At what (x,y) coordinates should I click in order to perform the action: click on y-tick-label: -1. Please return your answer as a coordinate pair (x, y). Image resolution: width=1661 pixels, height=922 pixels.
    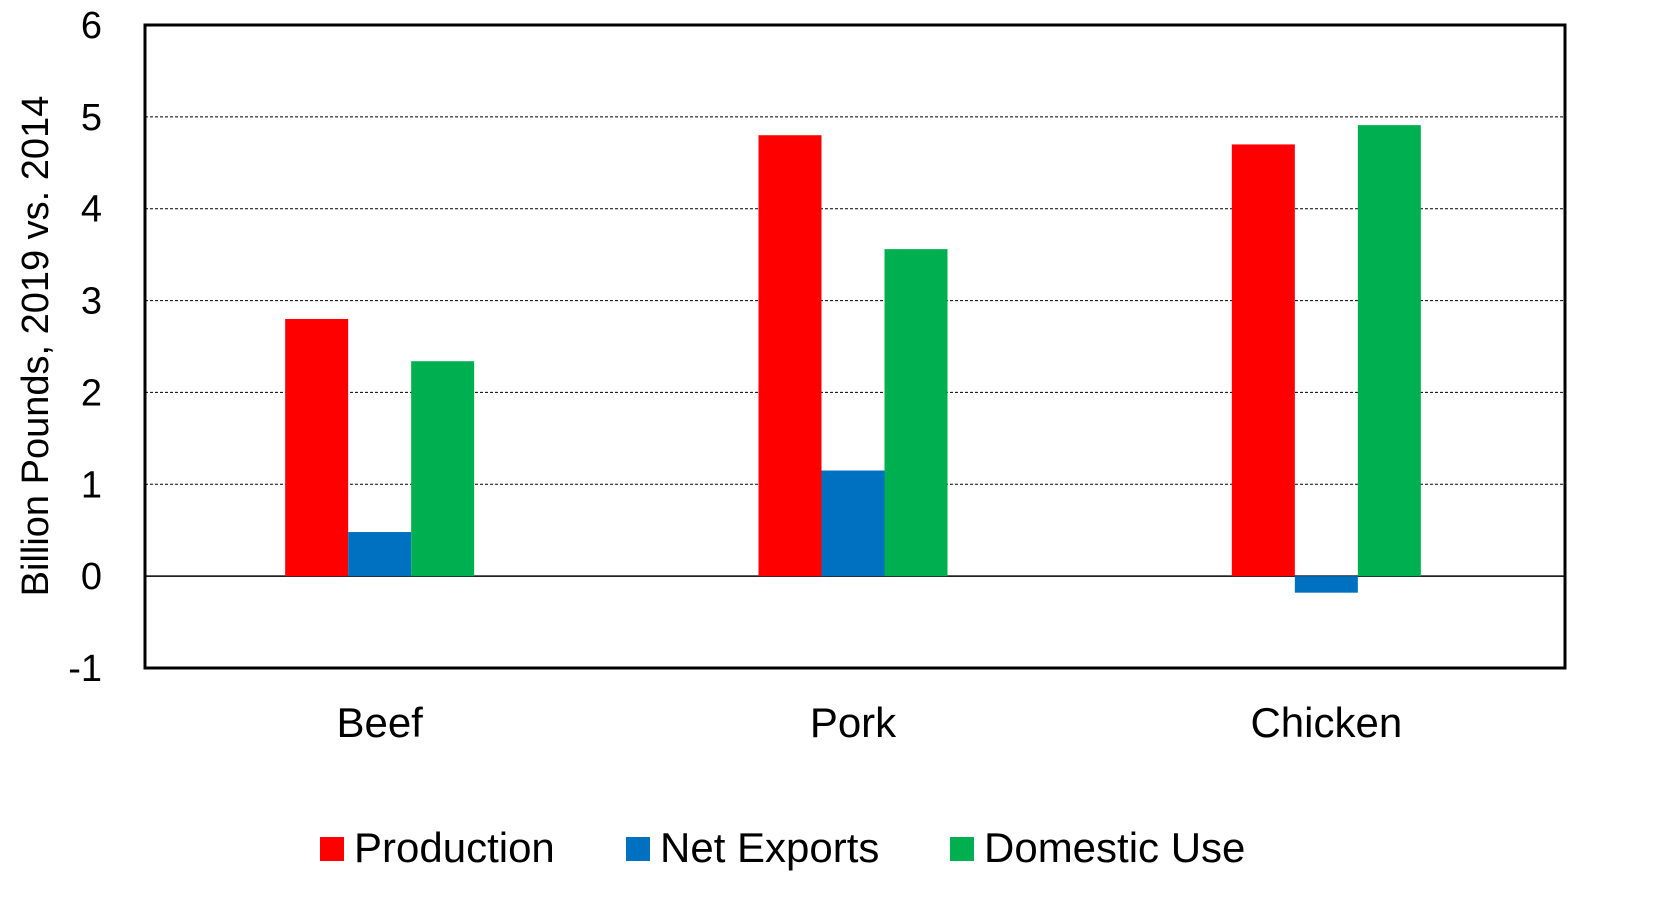
    Looking at the image, I should click on (85, 669).